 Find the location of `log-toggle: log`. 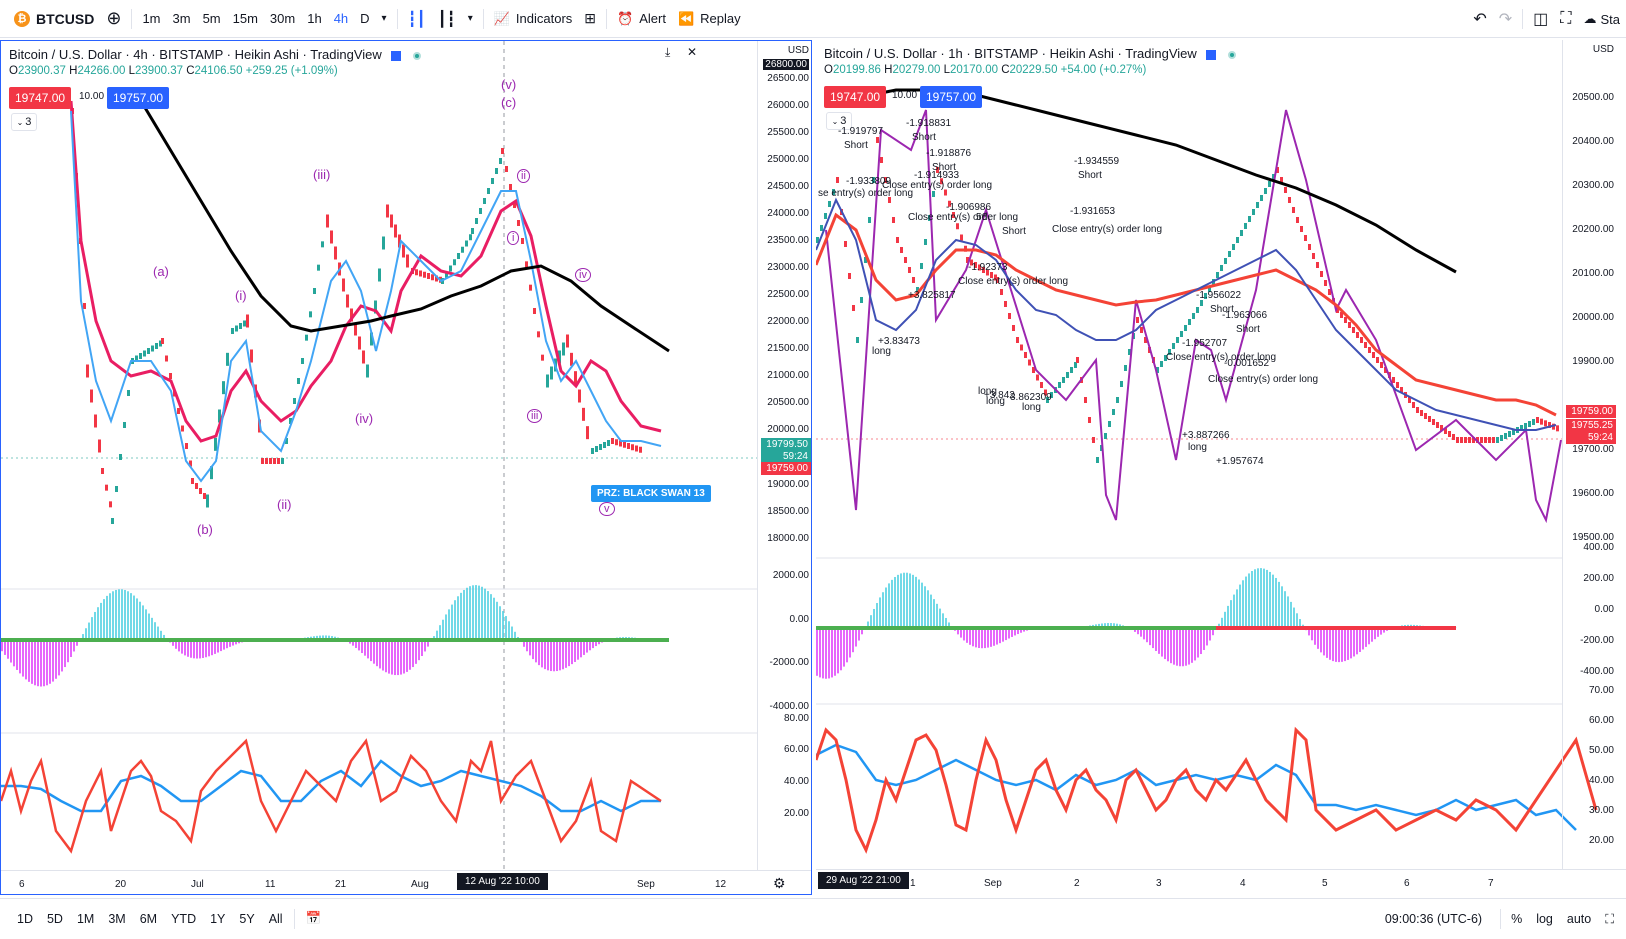

log-toggle: log is located at coordinates (1544, 919).